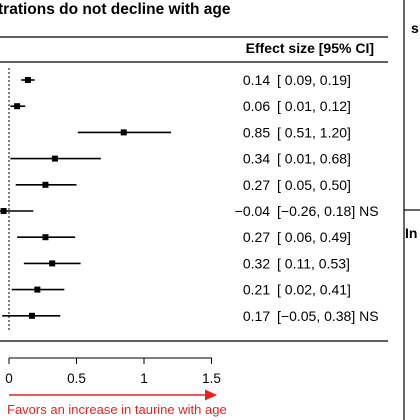 The image size is (420, 420). Describe the element at coordinates (296, 263) in the screenshot. I see `effect-size-label: 0.32 [ 0.11, 0.53]` at that location.